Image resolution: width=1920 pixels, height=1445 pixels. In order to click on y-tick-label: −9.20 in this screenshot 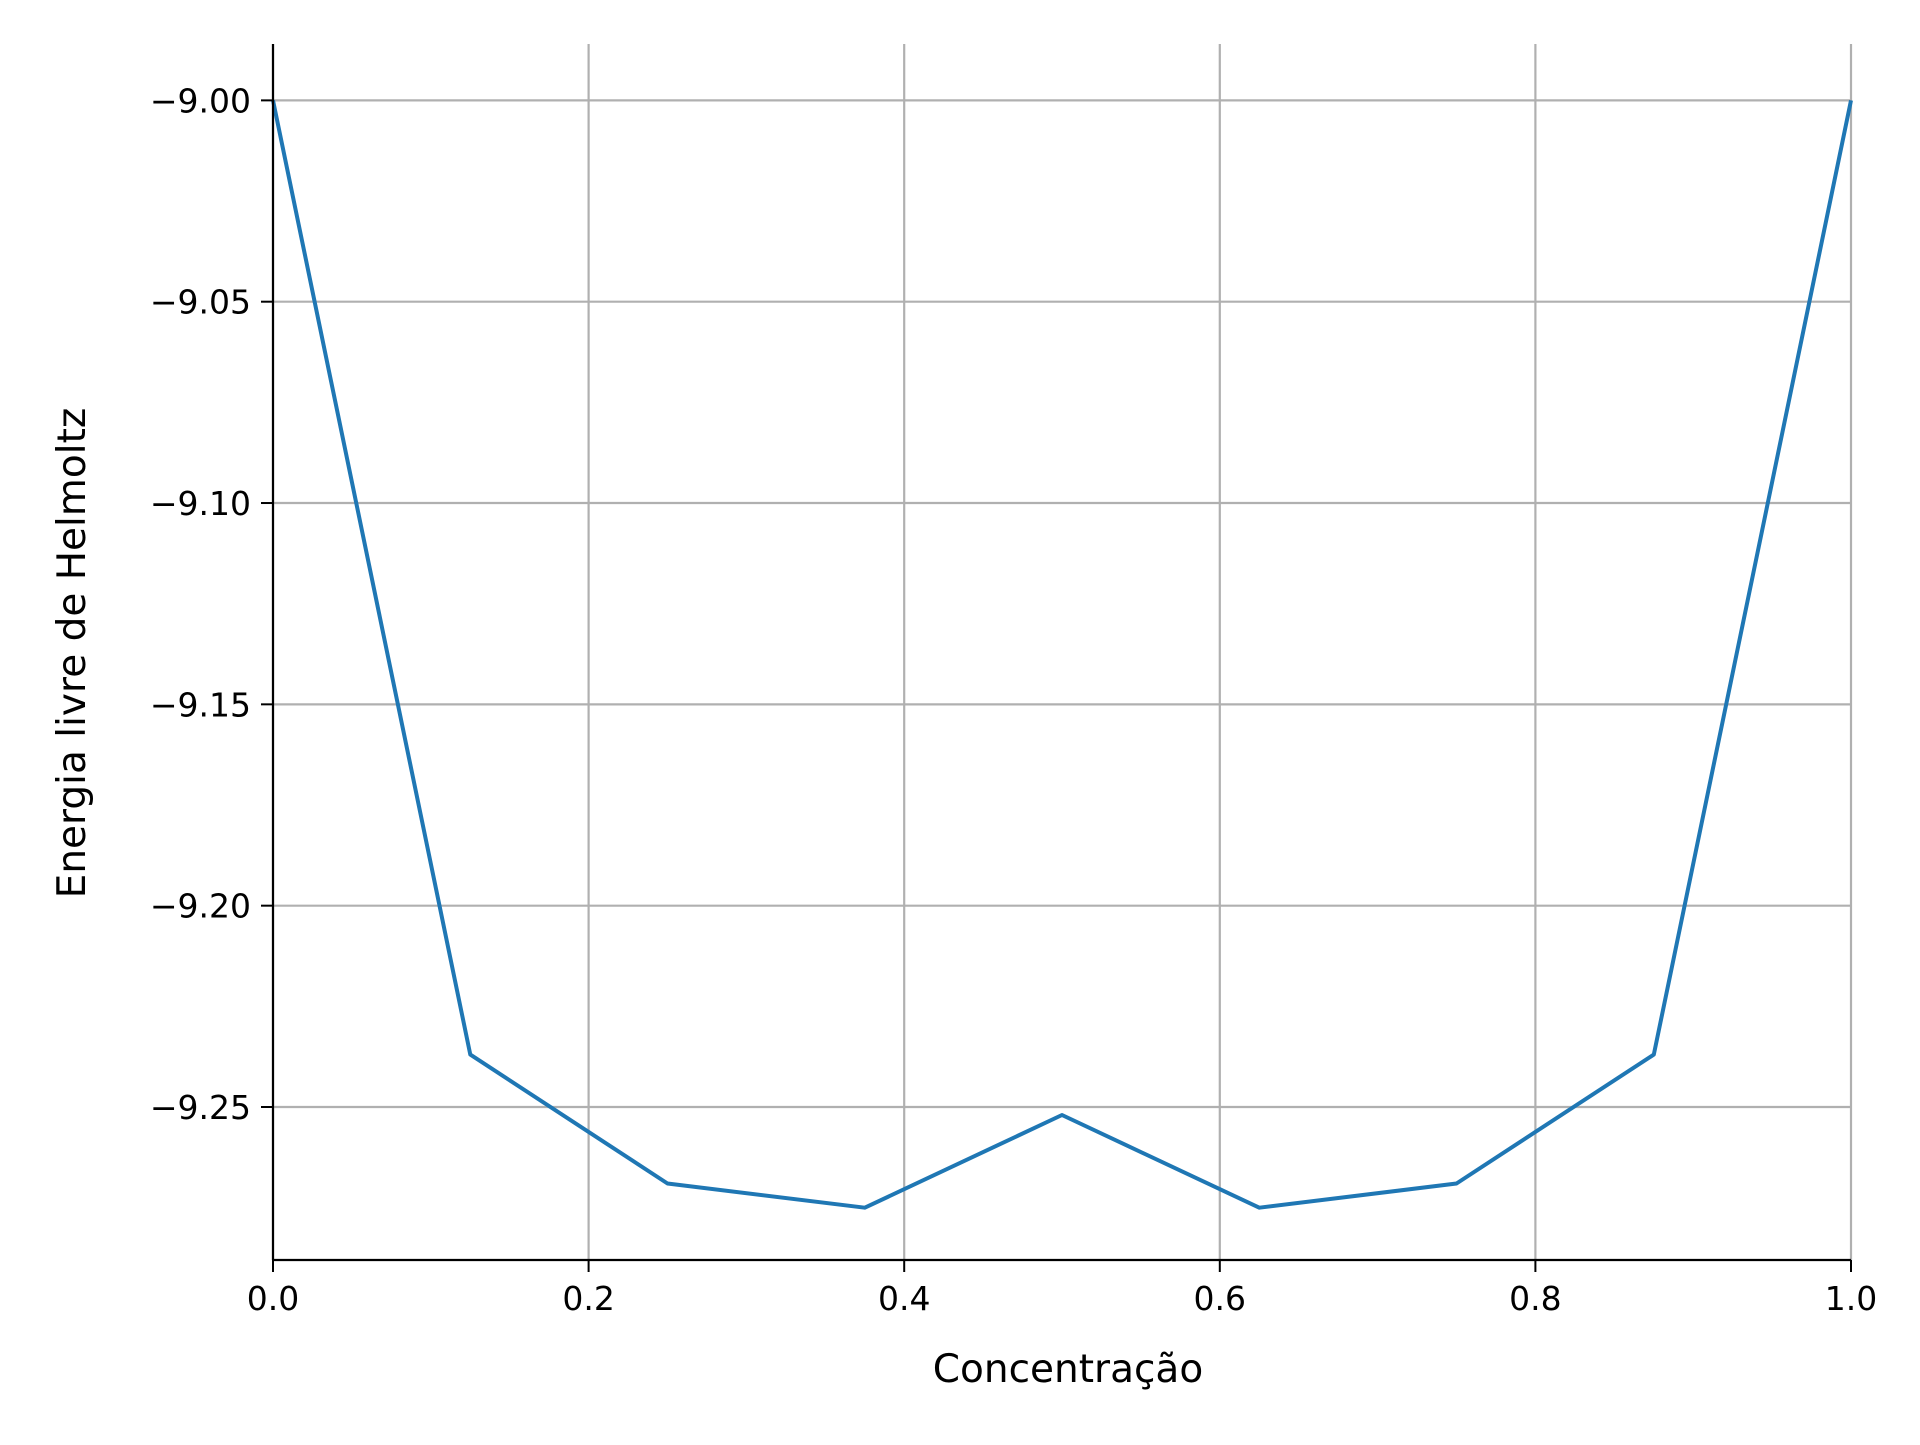, I will do `click(200, 906)`.